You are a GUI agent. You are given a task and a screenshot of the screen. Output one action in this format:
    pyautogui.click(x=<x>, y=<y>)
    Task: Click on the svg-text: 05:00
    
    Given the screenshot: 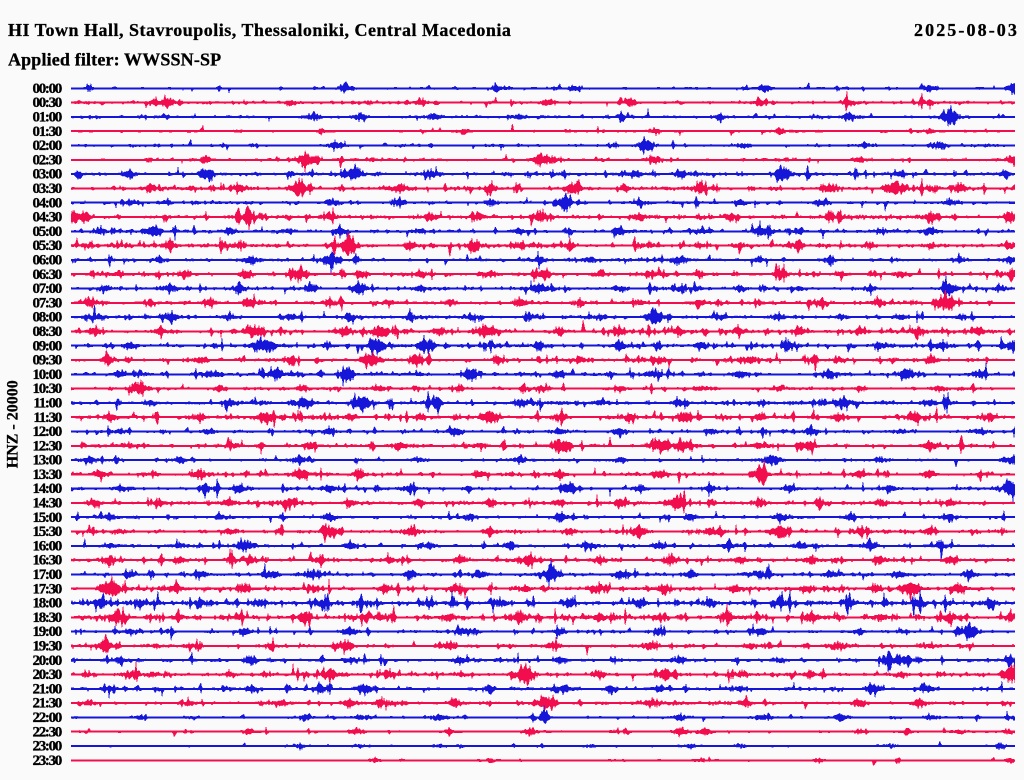 What is the action you would take?
    pyautogui.click(x=47, y=232)
    